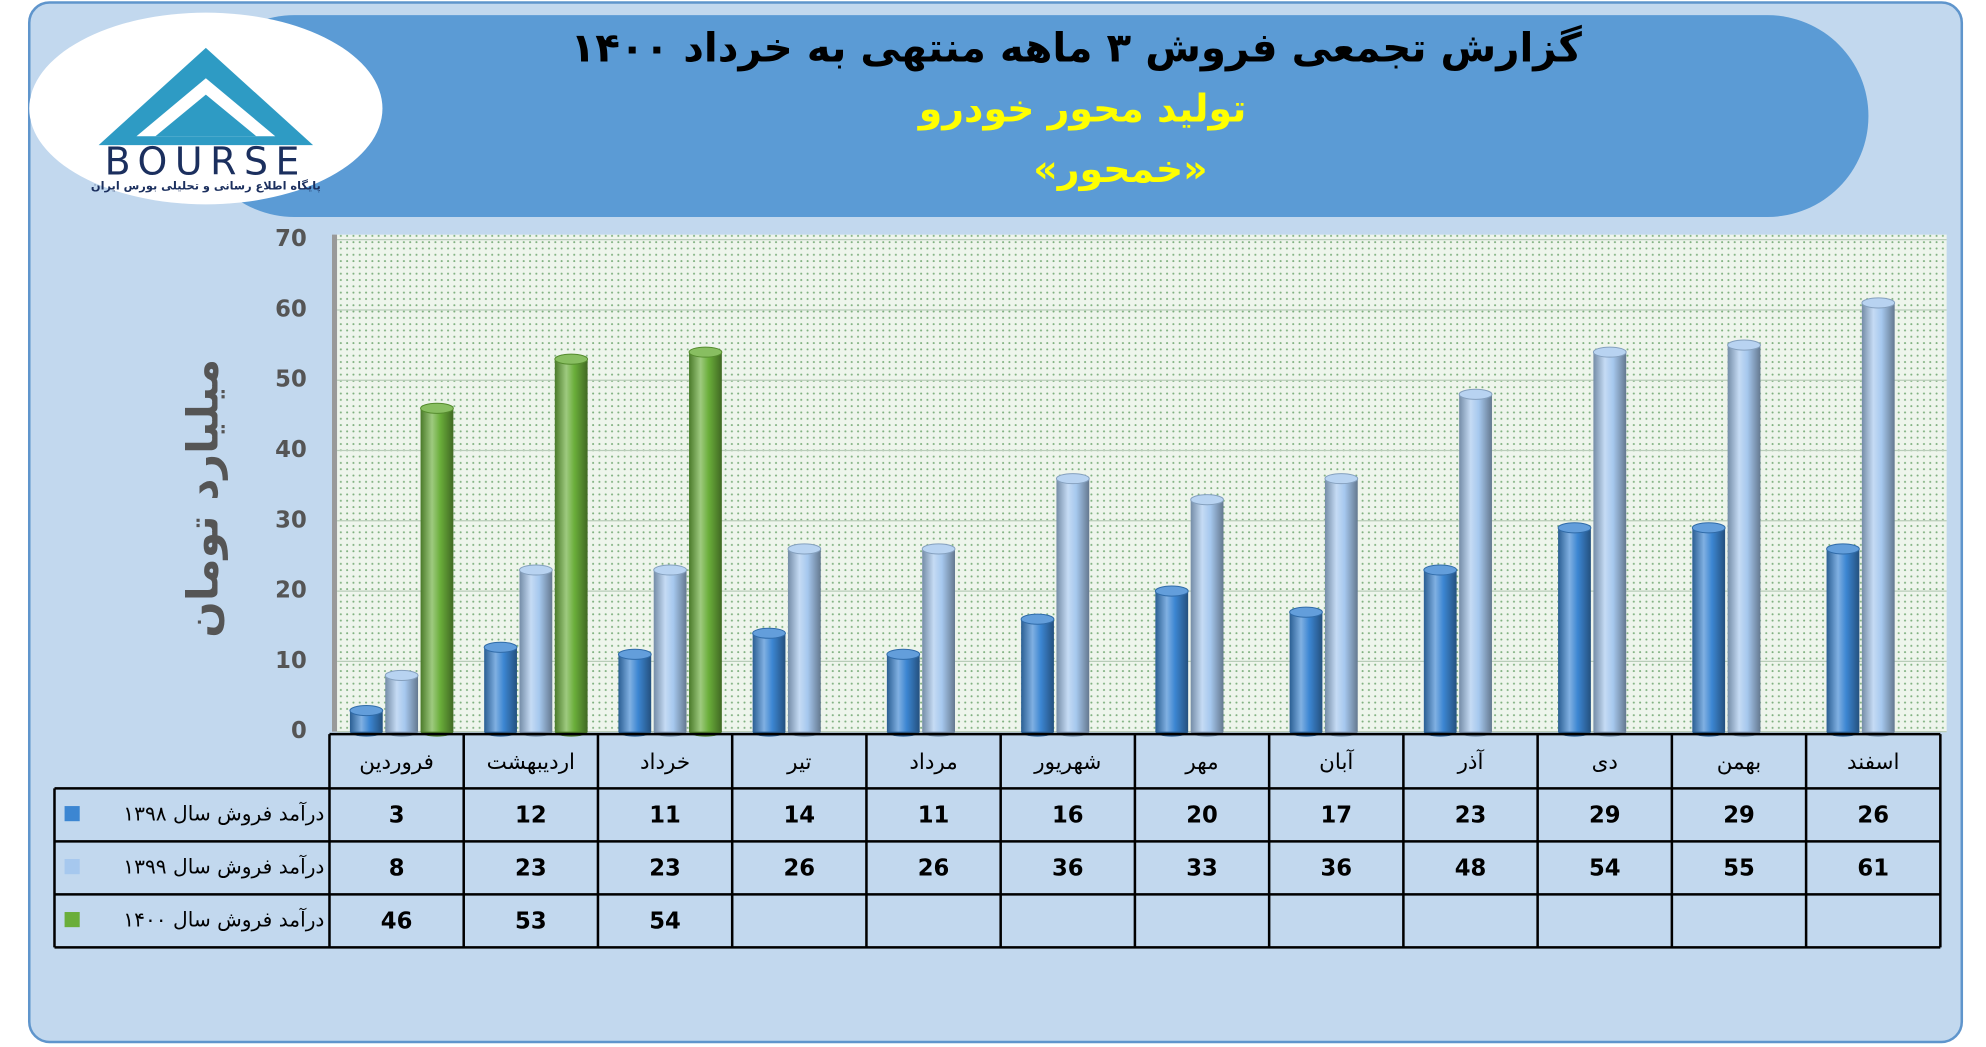  What do you see at coordinates (1471, 869) in the screenshot?
I see `data-label: 48` at bounding box center [1471, 869].